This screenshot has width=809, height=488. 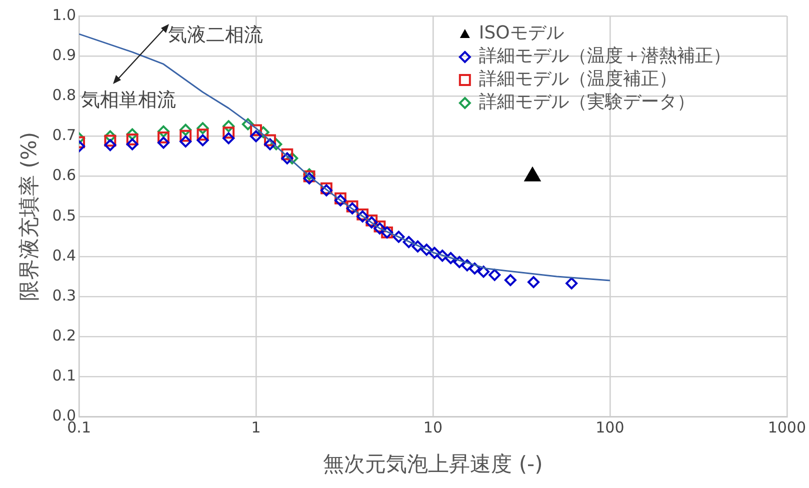 What do you see at coordinates (256, 427) in the screenshot?
I see `x-tick-label: 1` at bounding box center [256, 427].